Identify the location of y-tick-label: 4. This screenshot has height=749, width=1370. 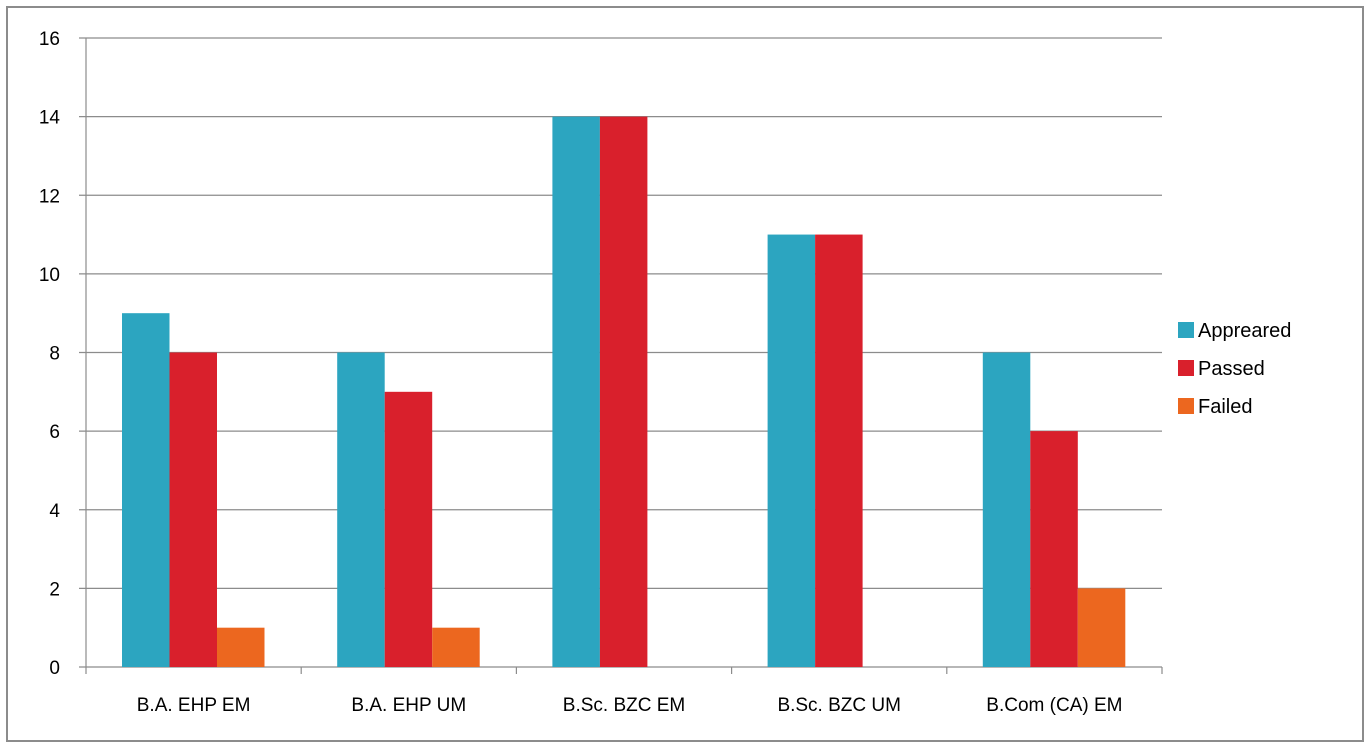
(54, 511).